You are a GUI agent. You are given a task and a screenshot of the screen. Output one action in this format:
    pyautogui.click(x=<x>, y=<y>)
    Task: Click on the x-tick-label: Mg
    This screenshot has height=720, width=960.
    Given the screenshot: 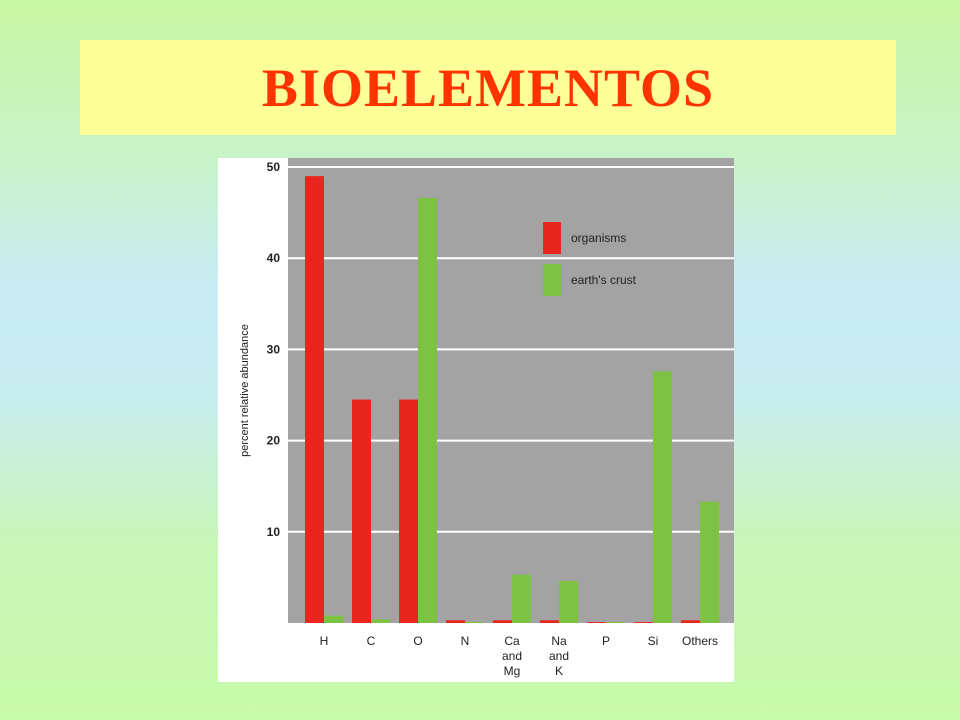 What is the action you would take?
    pyautogui.click(x=512, y=671)
    